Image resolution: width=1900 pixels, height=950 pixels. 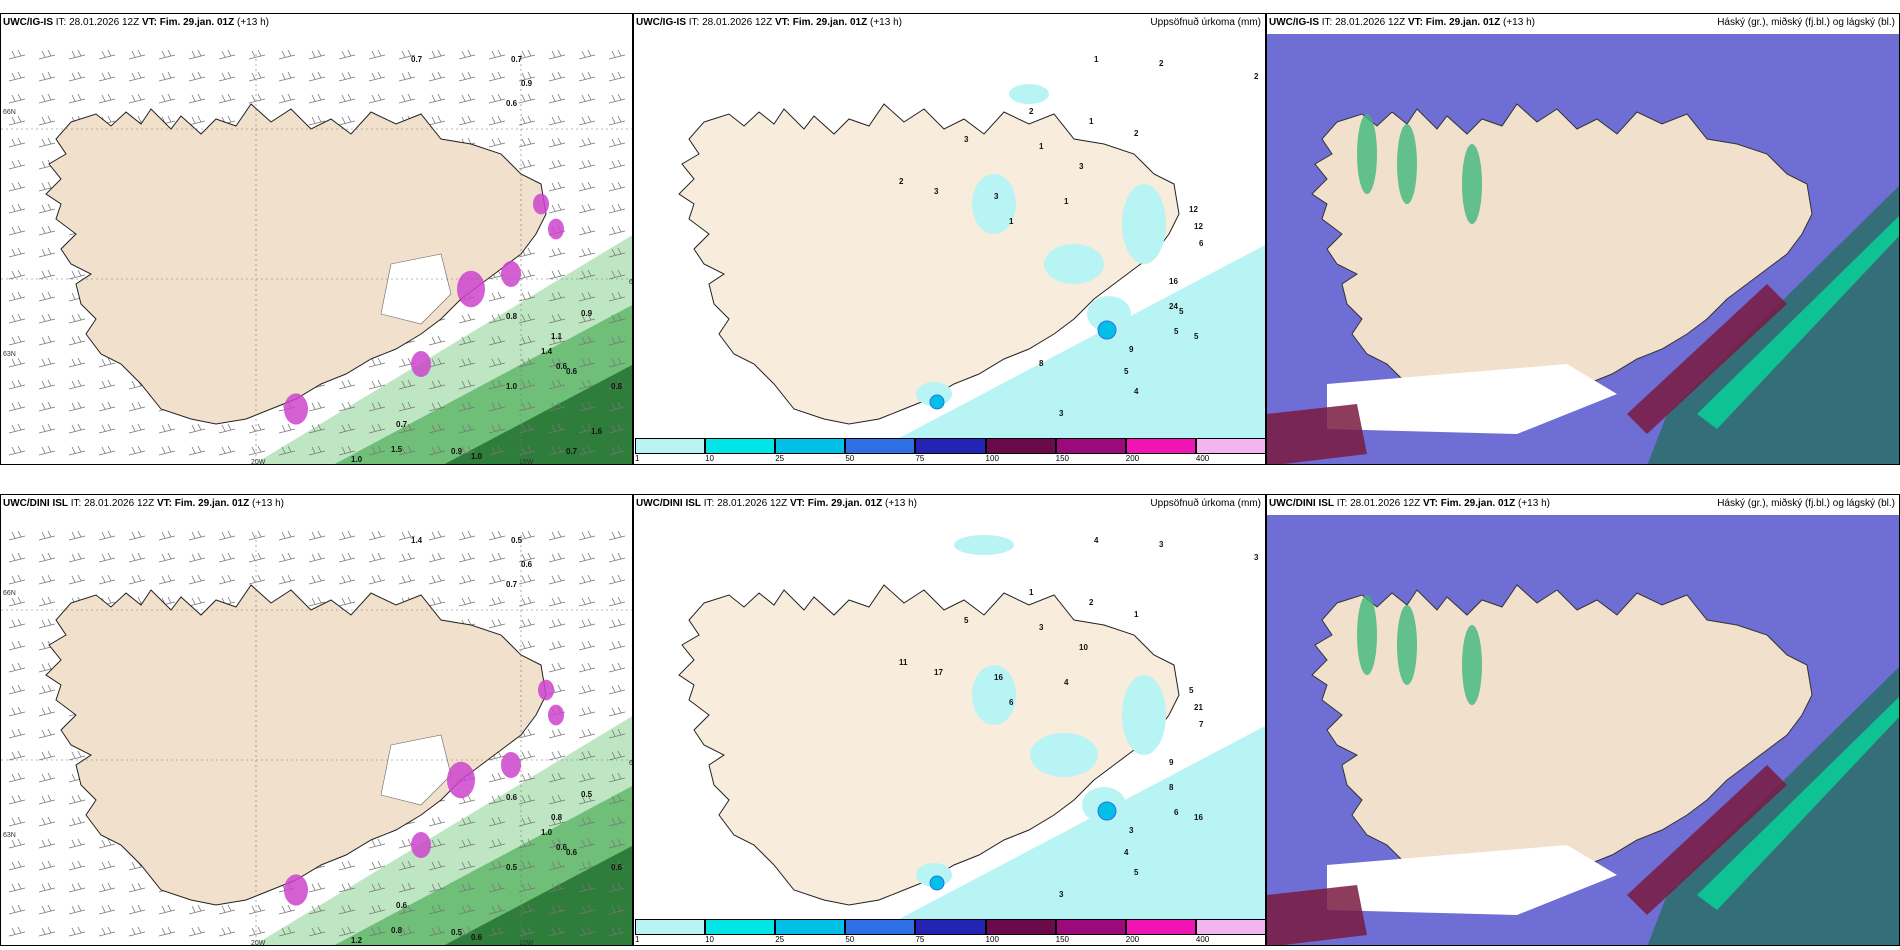 What do you see at coordinates (258, 462) in the screenshot?
I see `grid-label: 20W` at bounding box center [258, 462].